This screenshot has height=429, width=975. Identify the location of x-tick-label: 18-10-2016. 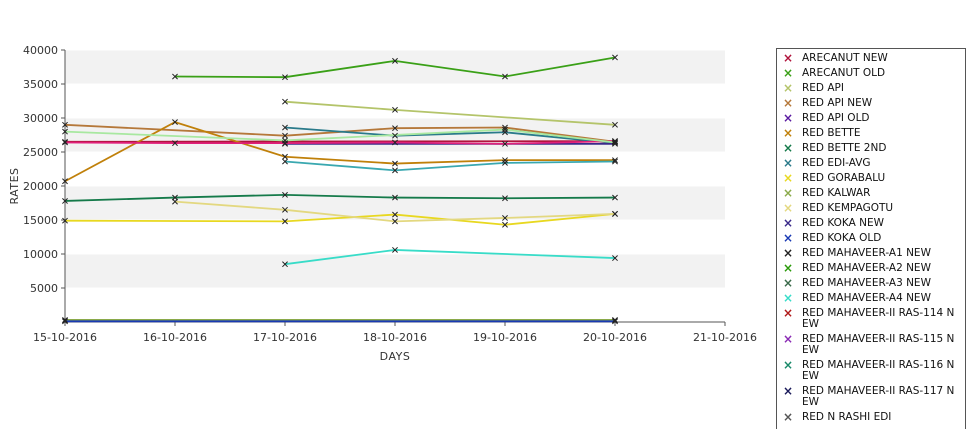
(395, 337).